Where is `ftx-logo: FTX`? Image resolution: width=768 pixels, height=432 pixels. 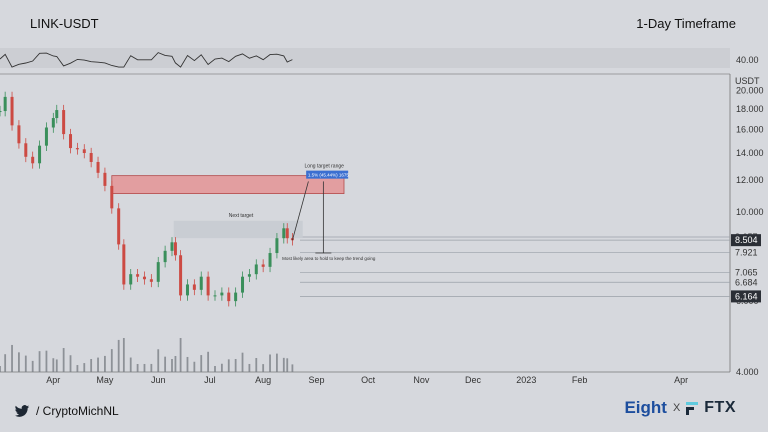 ftx-logo: FTX is located at coordinates (720, 407).